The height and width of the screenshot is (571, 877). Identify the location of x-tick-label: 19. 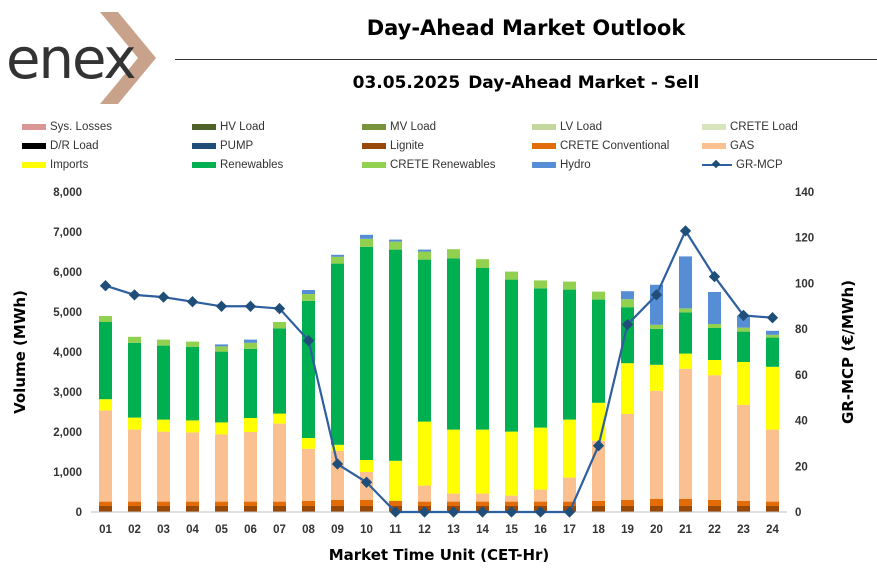
(627, 530).